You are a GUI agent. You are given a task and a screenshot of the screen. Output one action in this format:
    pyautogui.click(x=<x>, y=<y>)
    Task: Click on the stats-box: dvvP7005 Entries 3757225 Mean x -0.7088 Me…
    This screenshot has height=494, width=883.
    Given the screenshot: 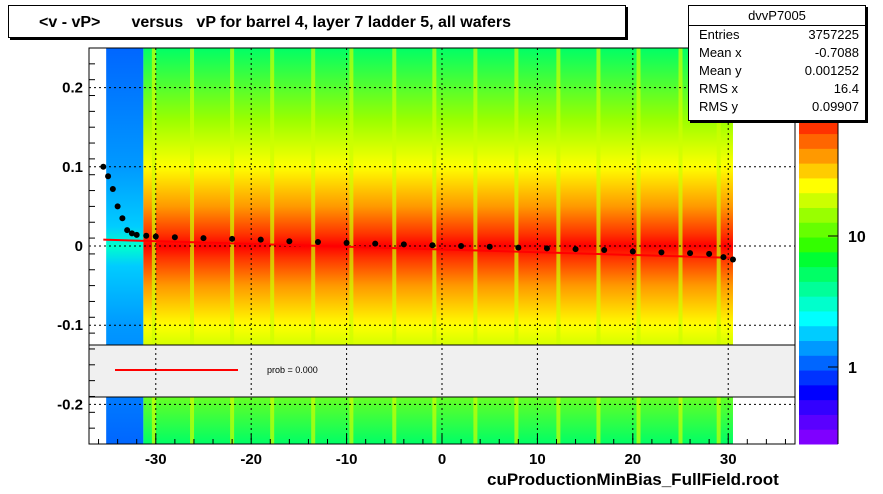 What is the action you would take?
    pyautogui.click(x=777, y=63)
    